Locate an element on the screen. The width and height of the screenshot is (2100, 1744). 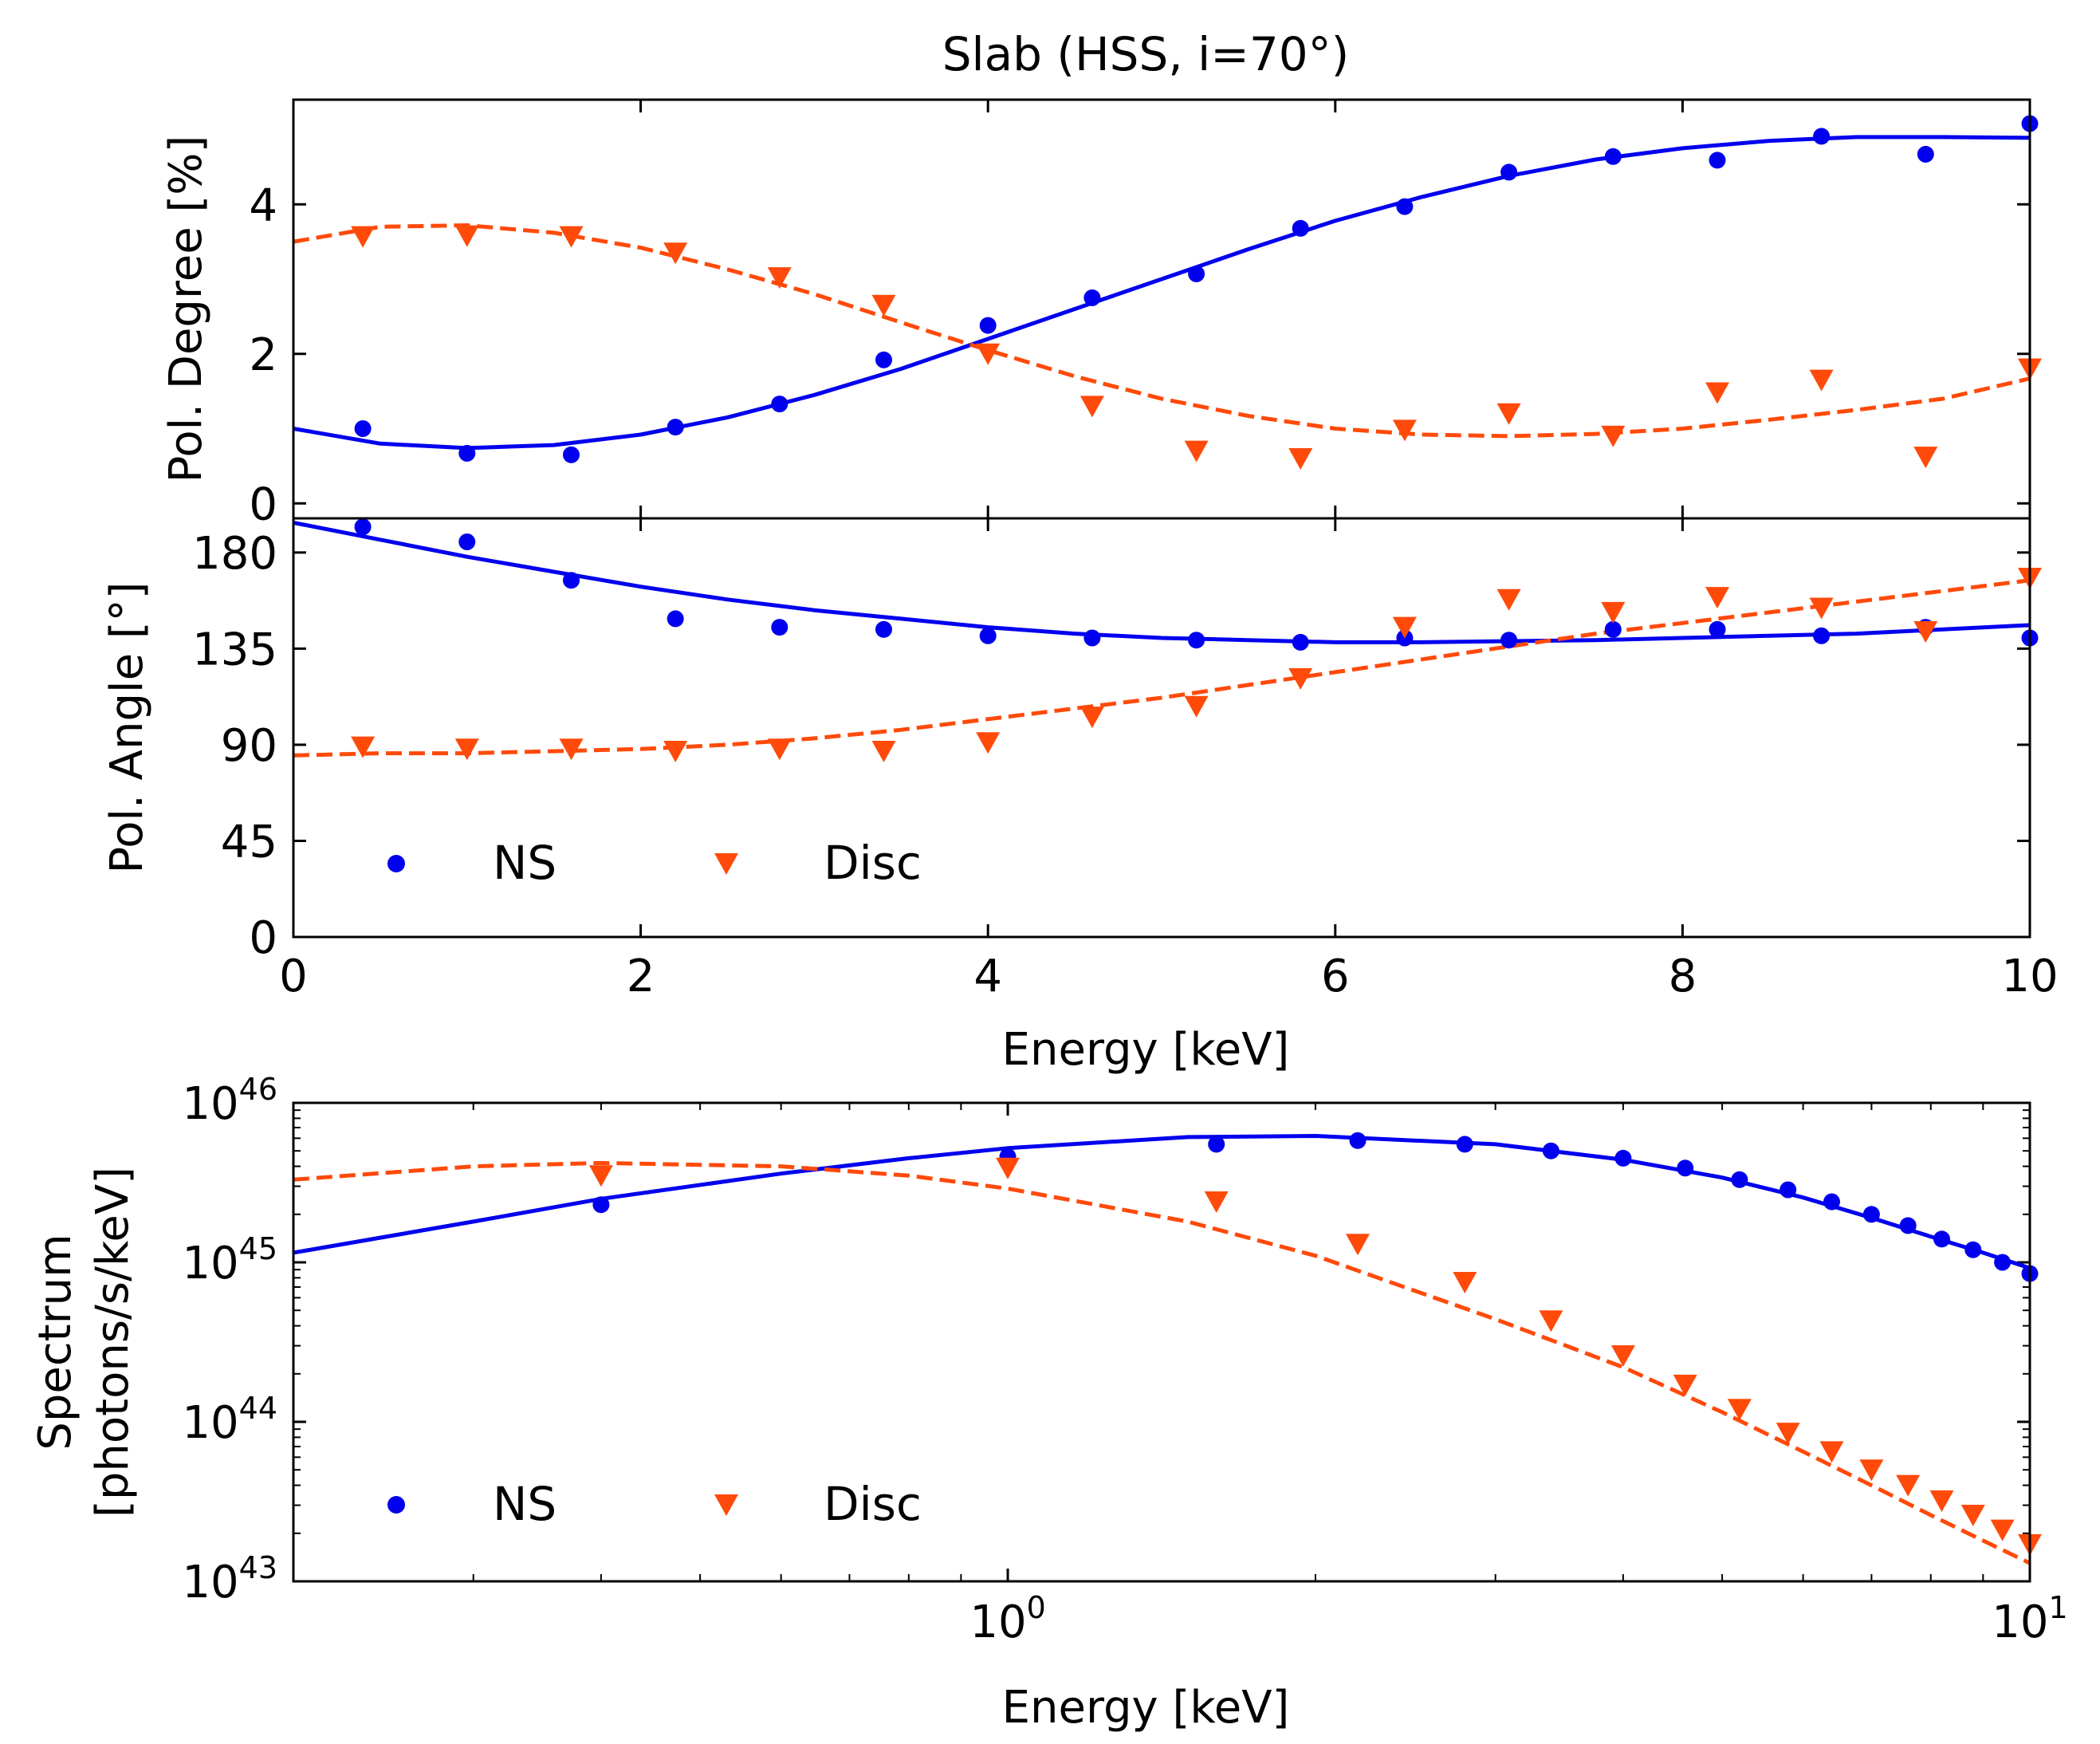
x-tick-label: 10 is located at coordinates (2029, 976).